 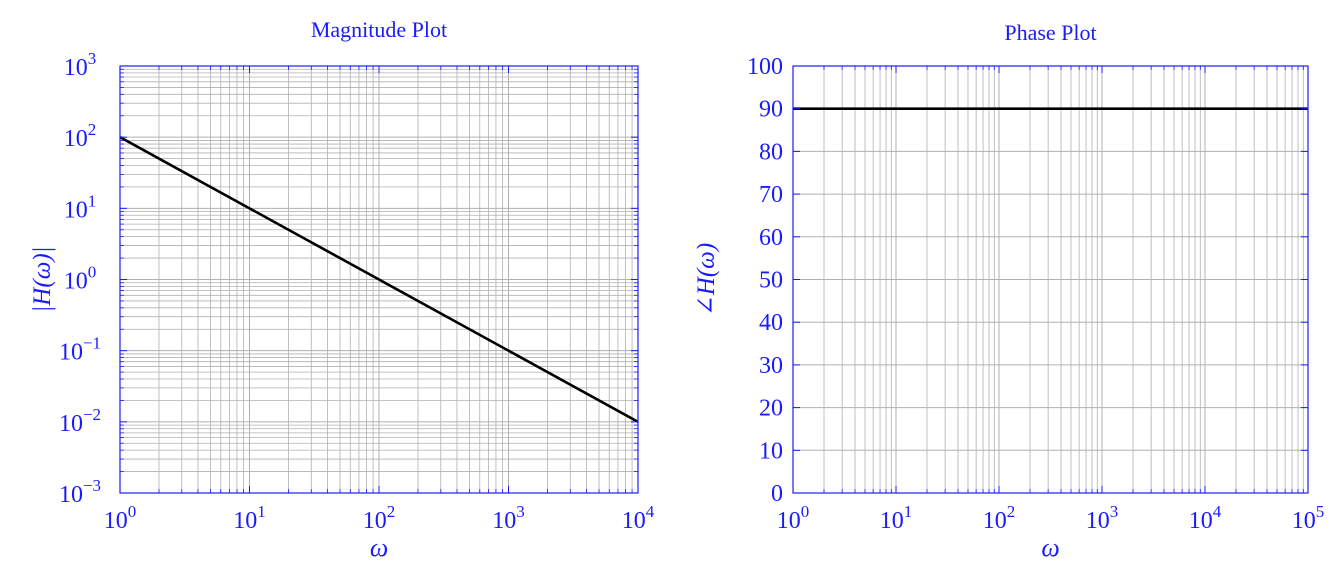 I want to click on y-tick-label-exponent: 0, so click(x=92, y=272).